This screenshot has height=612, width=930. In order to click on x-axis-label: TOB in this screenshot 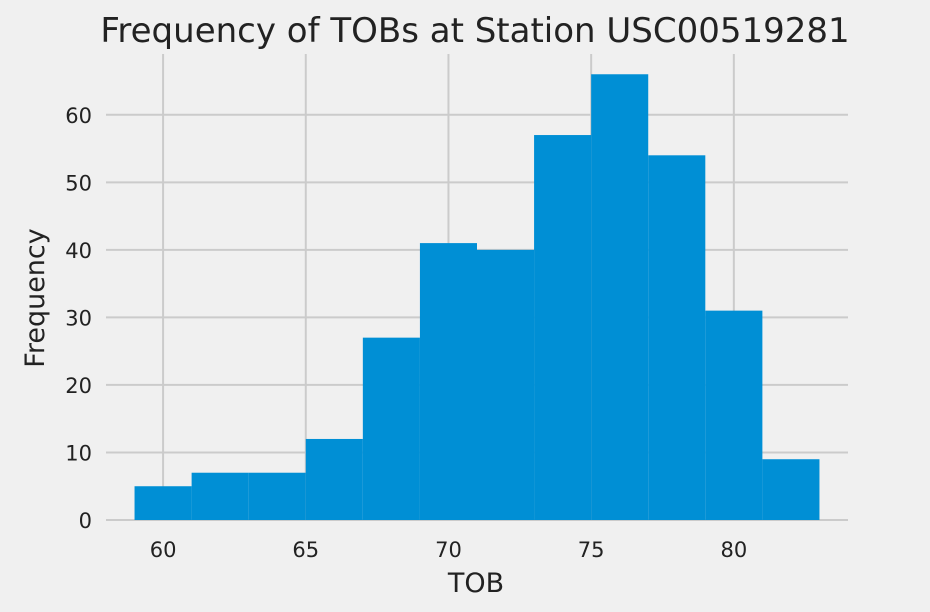, I will do `click(475, 583)`.